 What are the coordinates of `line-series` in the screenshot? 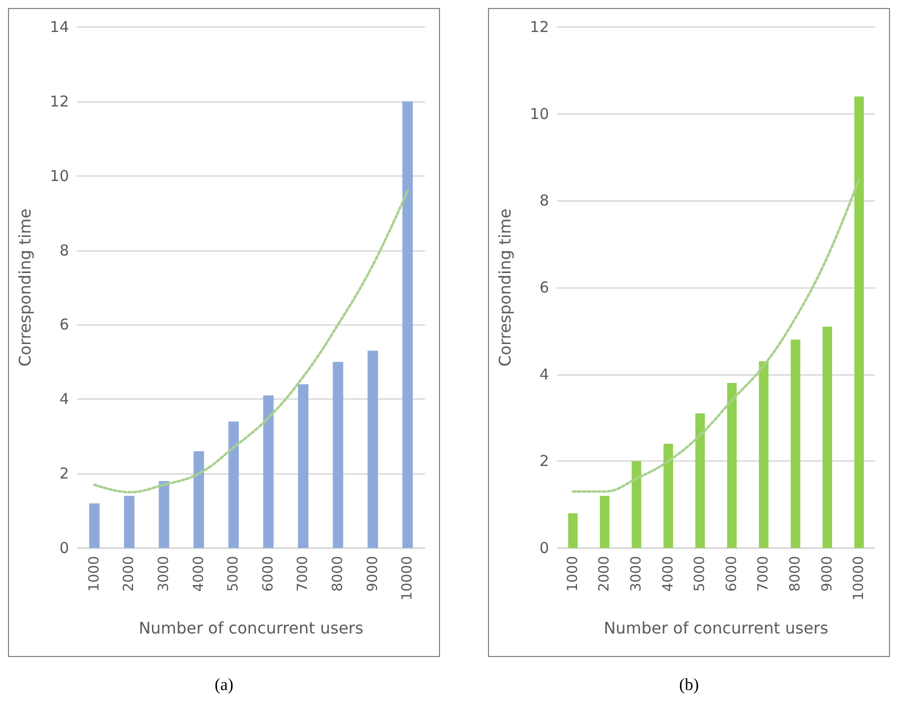 It's located at (716, 335).